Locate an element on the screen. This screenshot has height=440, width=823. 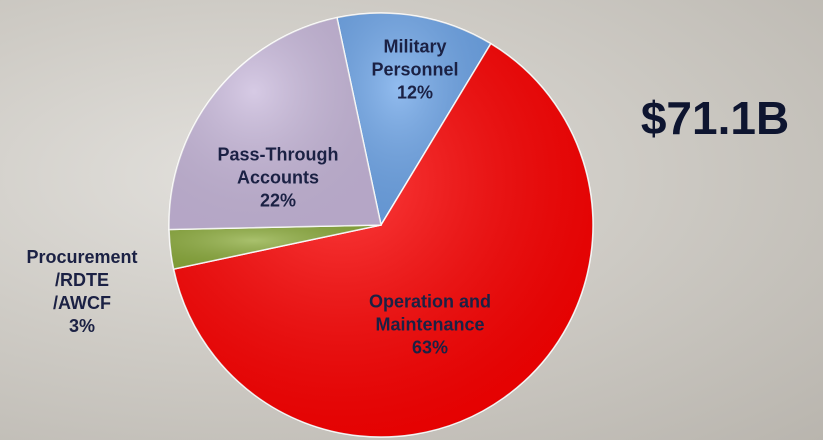
value-label: 63% is located at coordinates (430, 347).